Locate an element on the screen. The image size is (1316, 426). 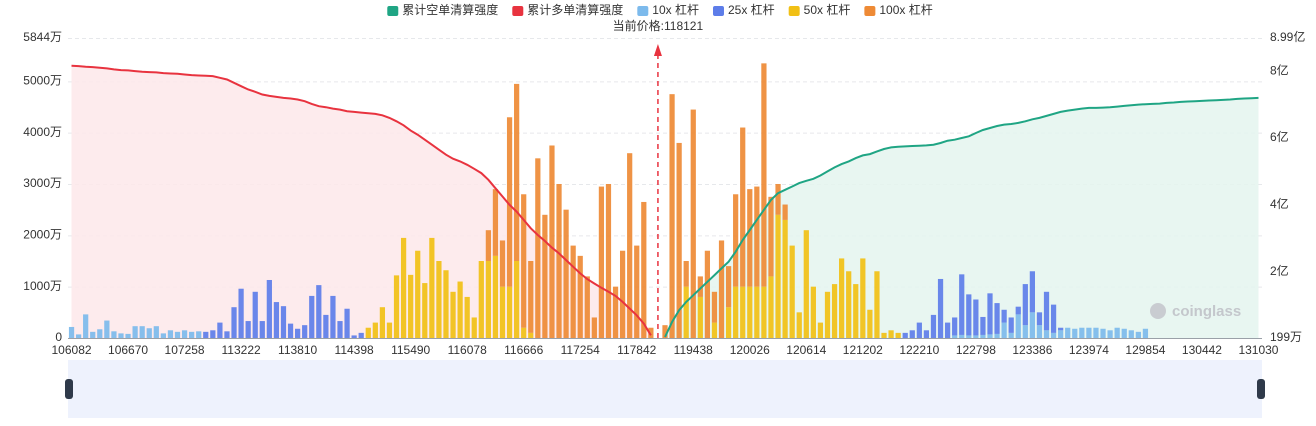
x-tick-label: 117842 is located at coordinates (636, 350).